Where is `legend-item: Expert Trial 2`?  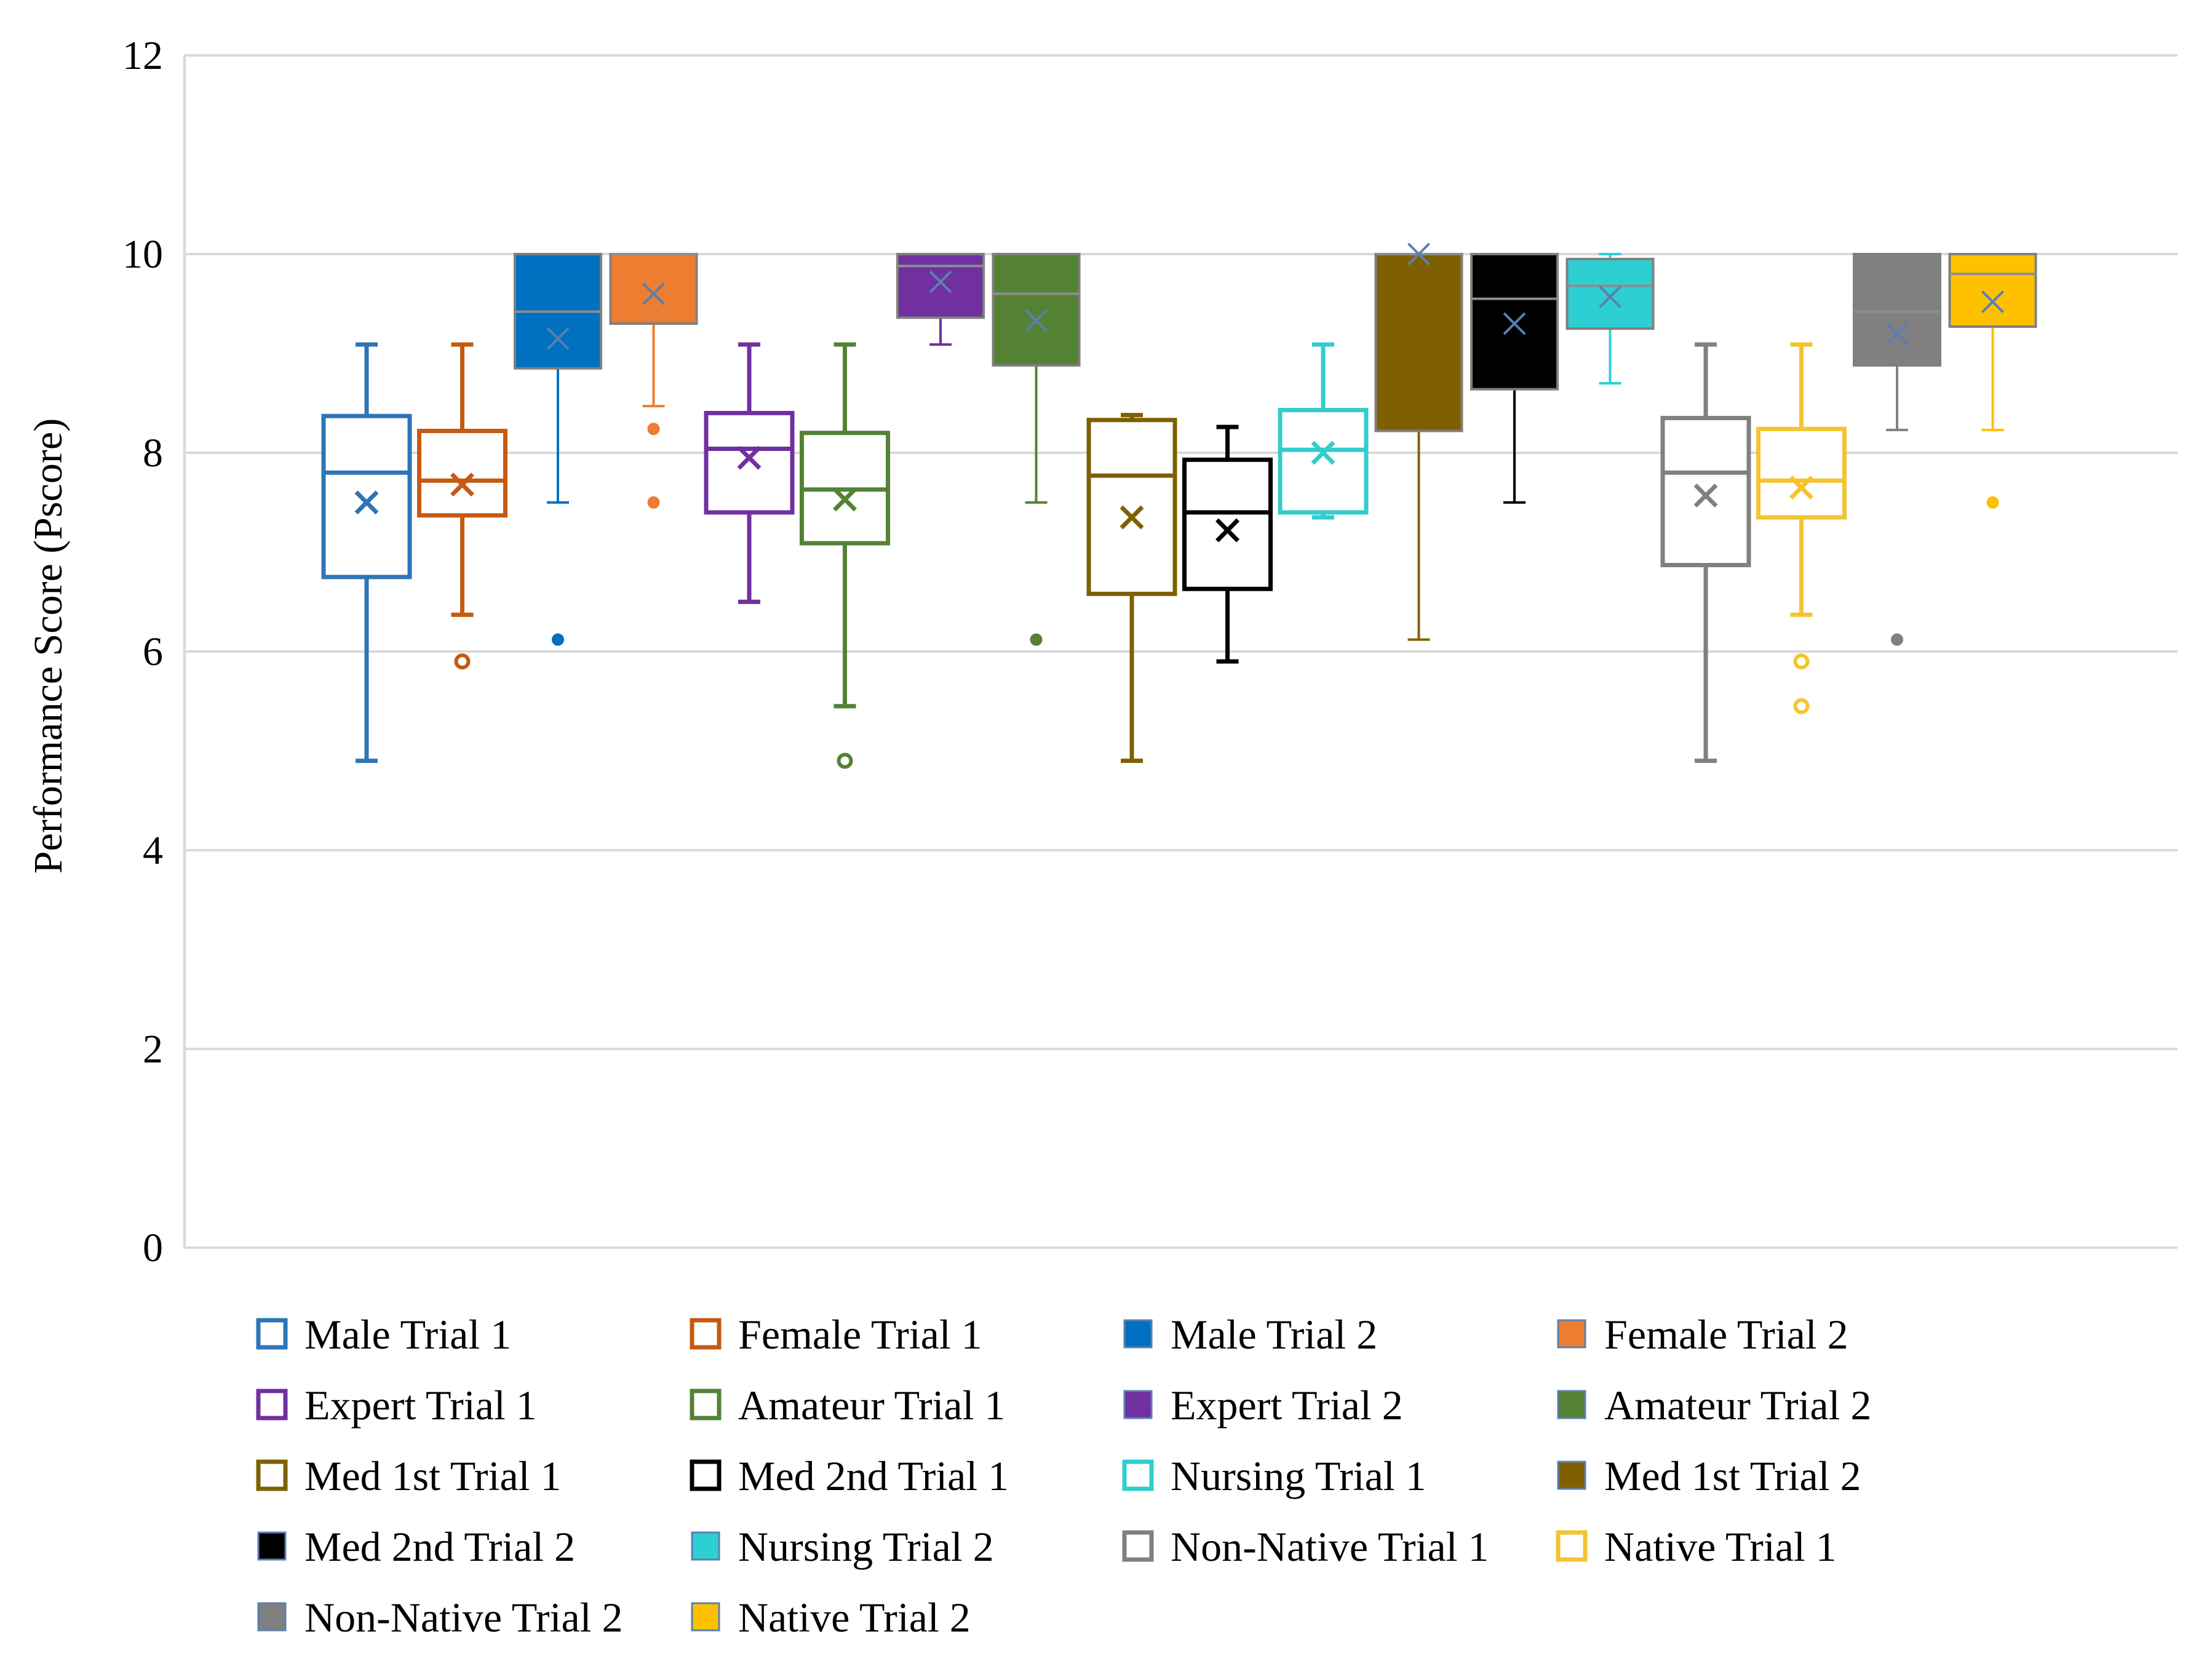 legend-item: Expert Trial 2 is located at coordinates (1263, 1405).